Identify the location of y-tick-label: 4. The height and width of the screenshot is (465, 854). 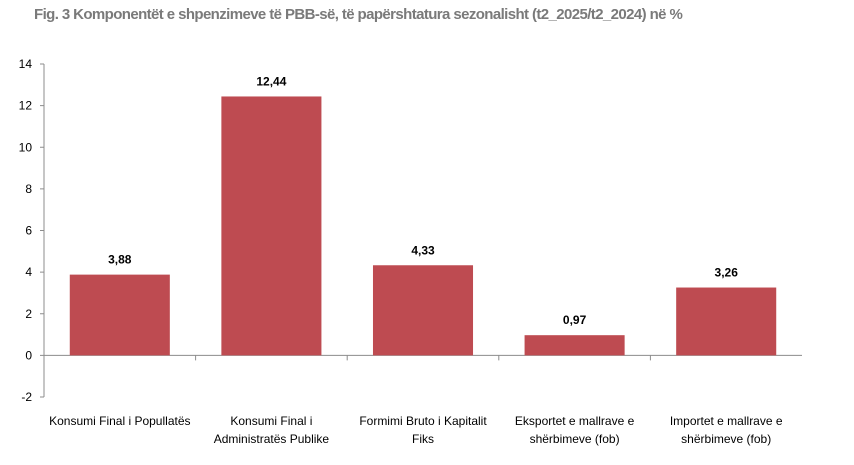
(28, 272).